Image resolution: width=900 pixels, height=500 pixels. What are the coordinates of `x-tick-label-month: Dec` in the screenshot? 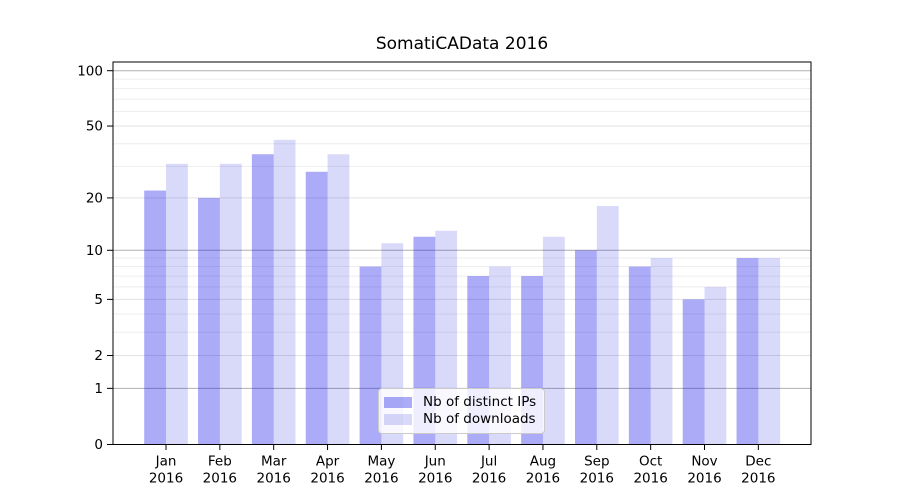 It's located at (758, 462).